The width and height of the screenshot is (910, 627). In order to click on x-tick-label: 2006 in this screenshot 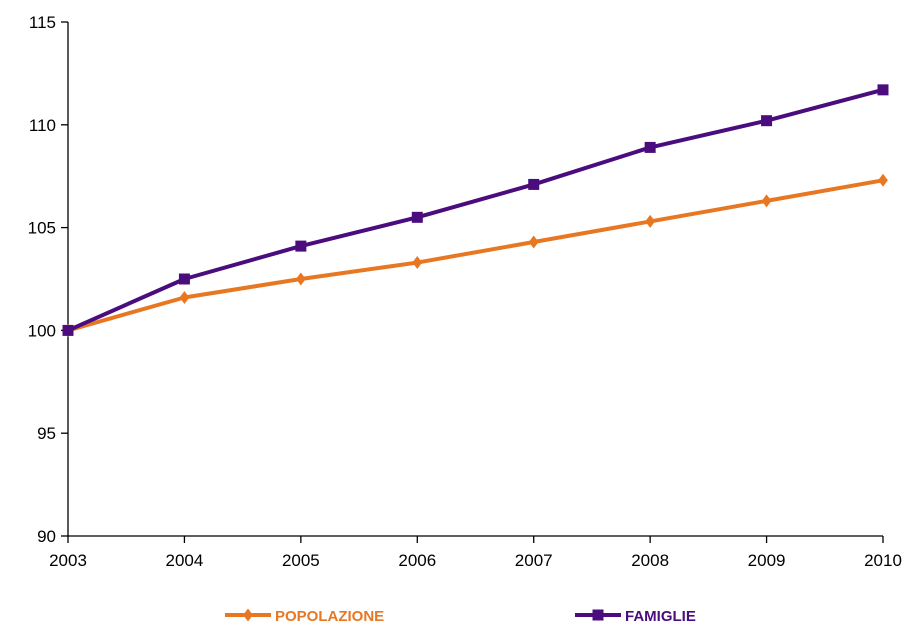, I will do `click(417, 560)`.